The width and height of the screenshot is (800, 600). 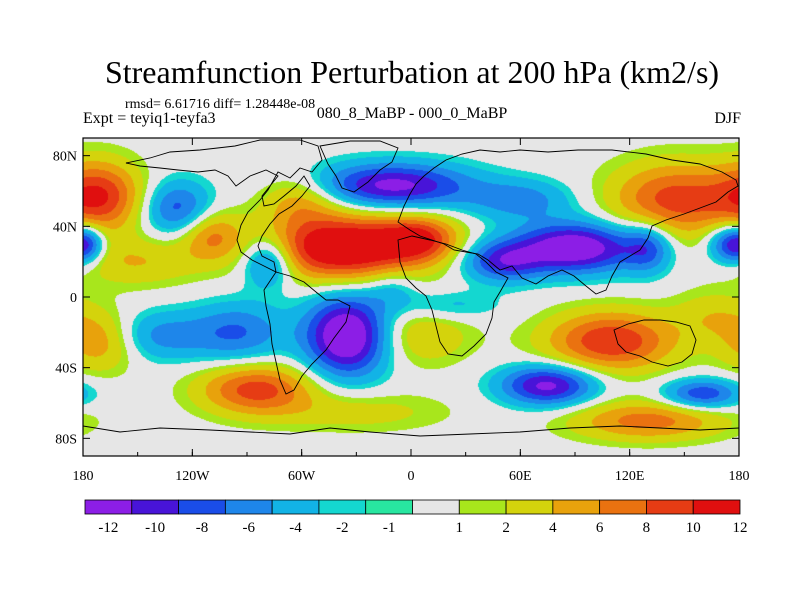 I want to click on coastline-australia, so click(x=655, y=343).